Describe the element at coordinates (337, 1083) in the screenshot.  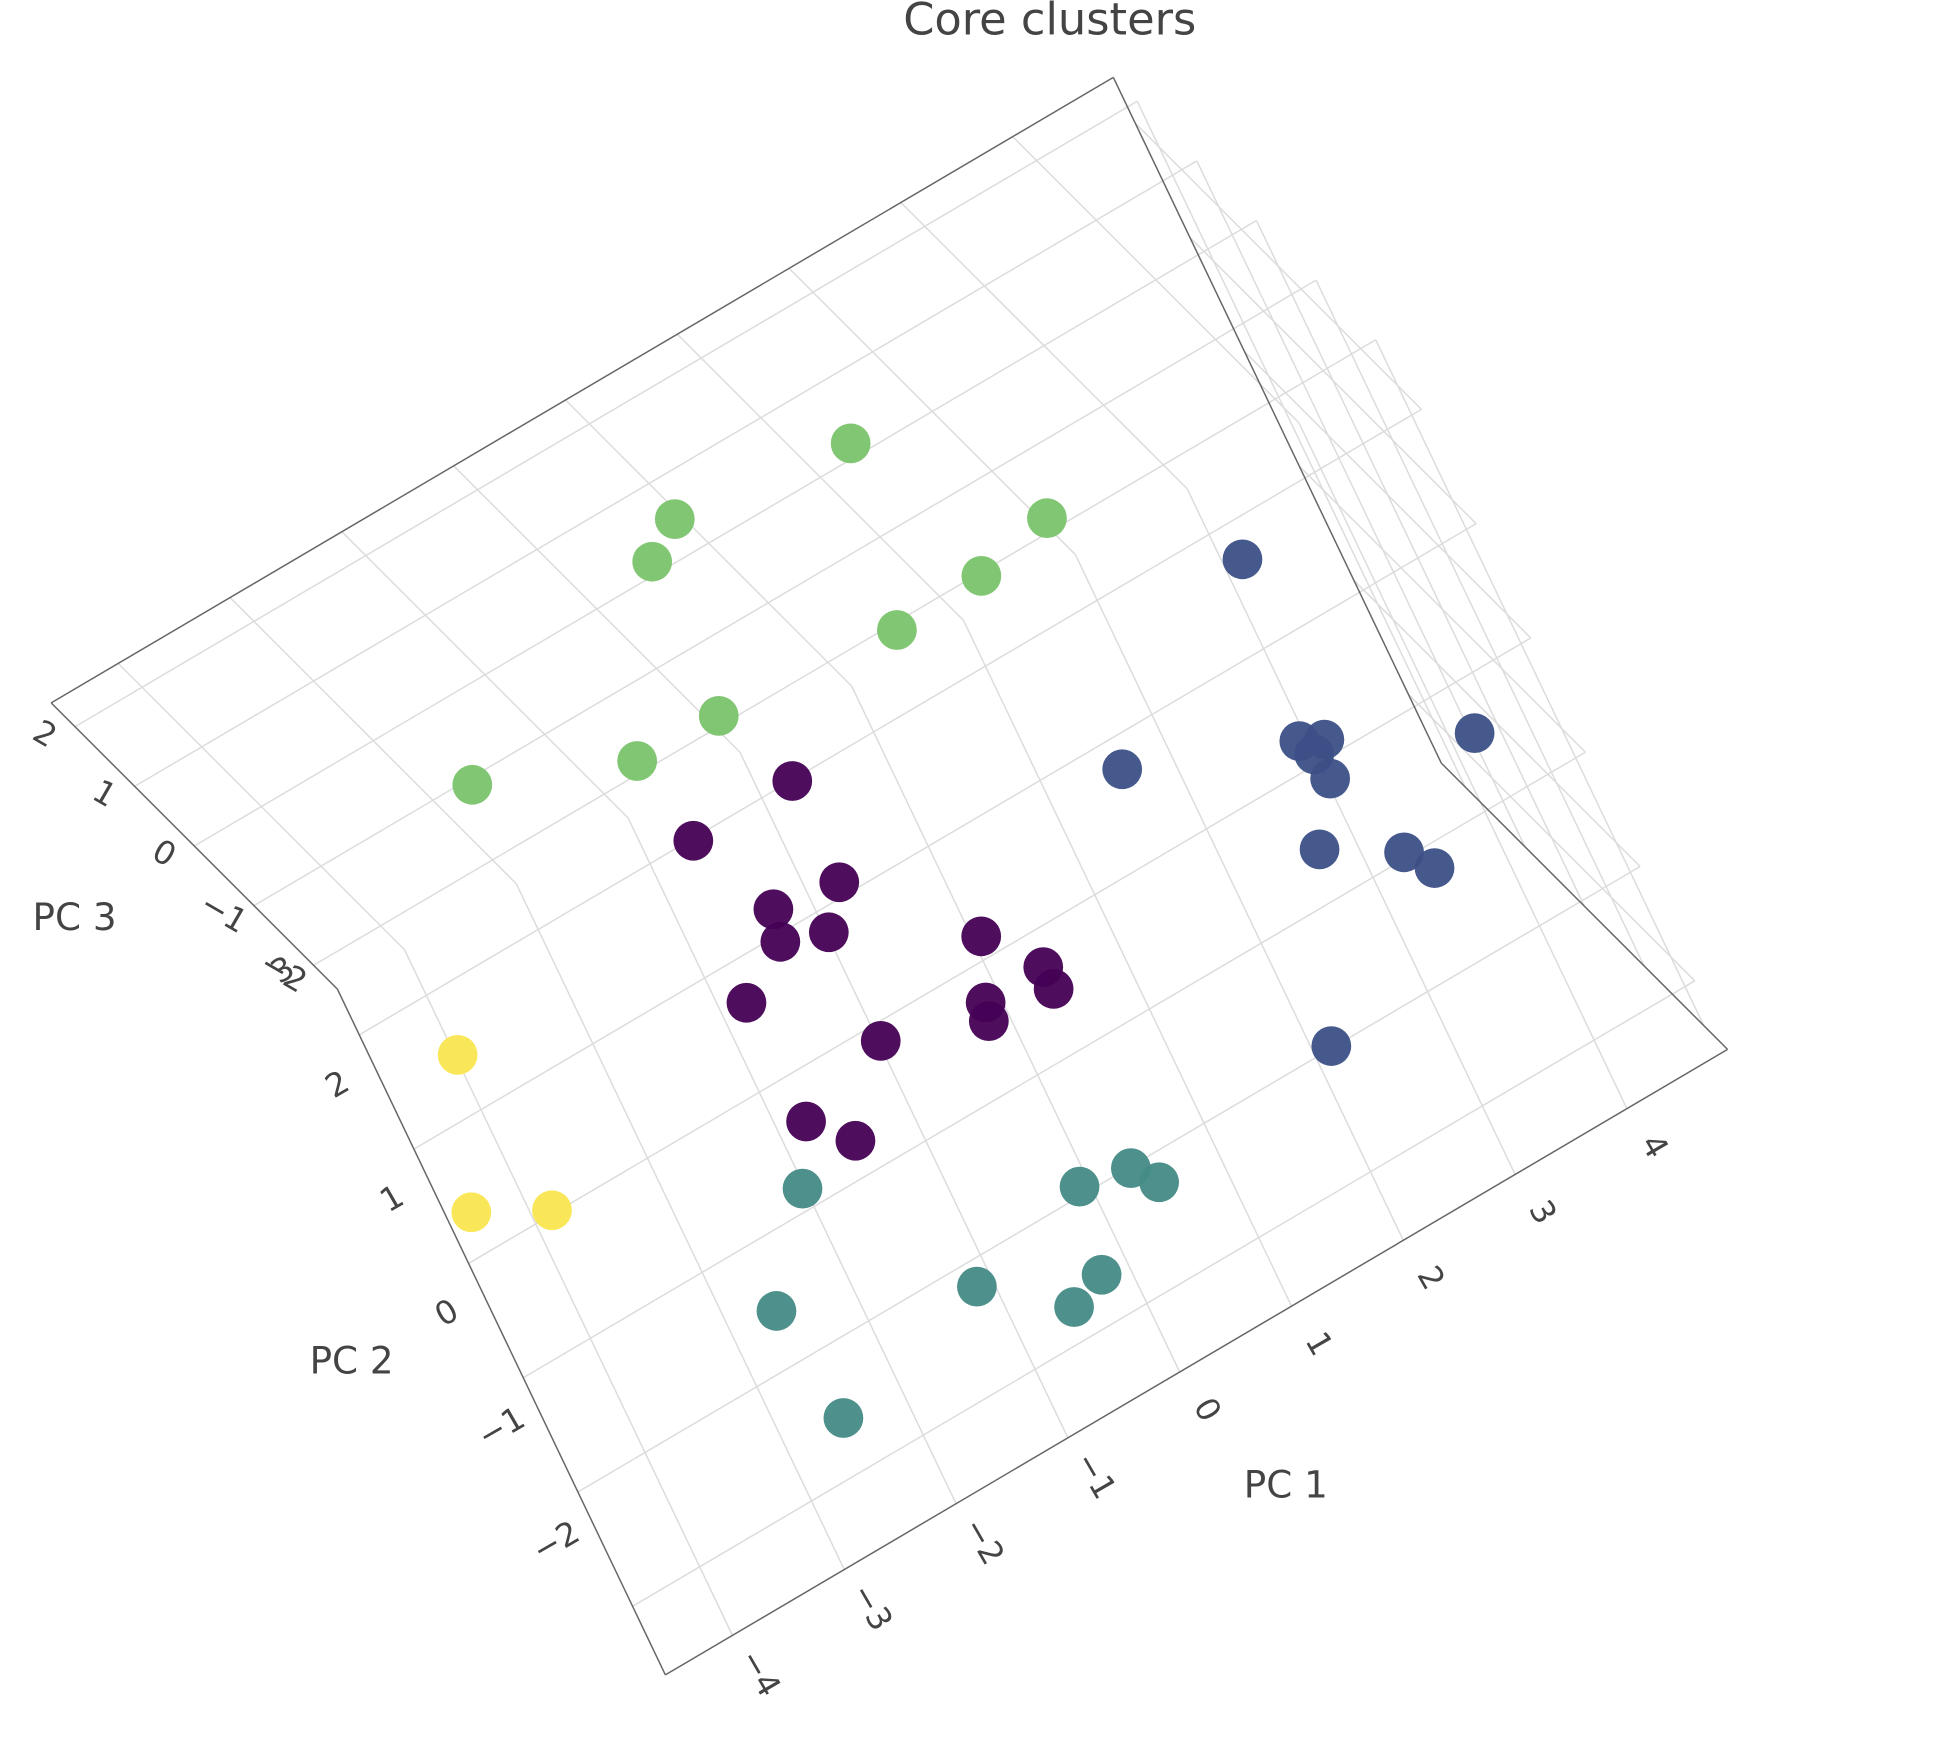
I see `y-tick-label: 2` at that location.